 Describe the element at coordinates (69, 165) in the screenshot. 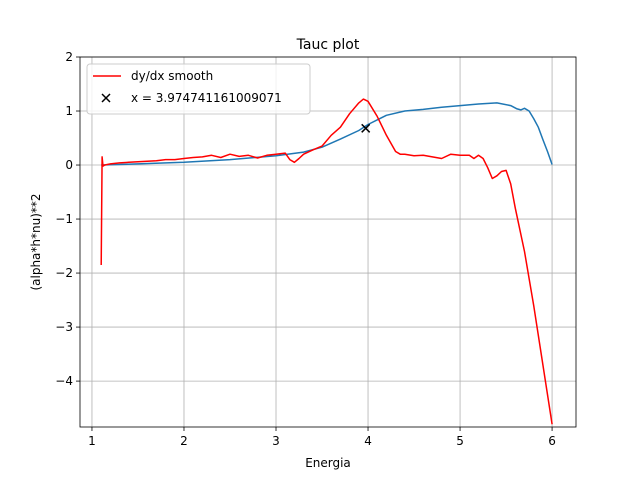

I see `y-tick-label: 0` at that location.